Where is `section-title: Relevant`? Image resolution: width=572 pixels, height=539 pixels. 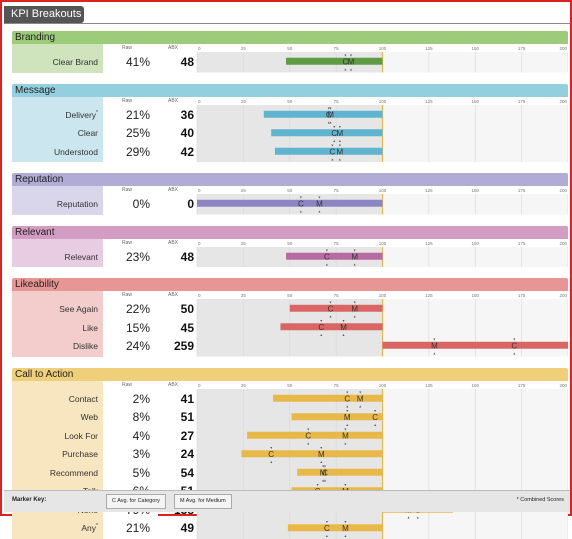
section-title: Relevant is located at coordinates (290, 232).